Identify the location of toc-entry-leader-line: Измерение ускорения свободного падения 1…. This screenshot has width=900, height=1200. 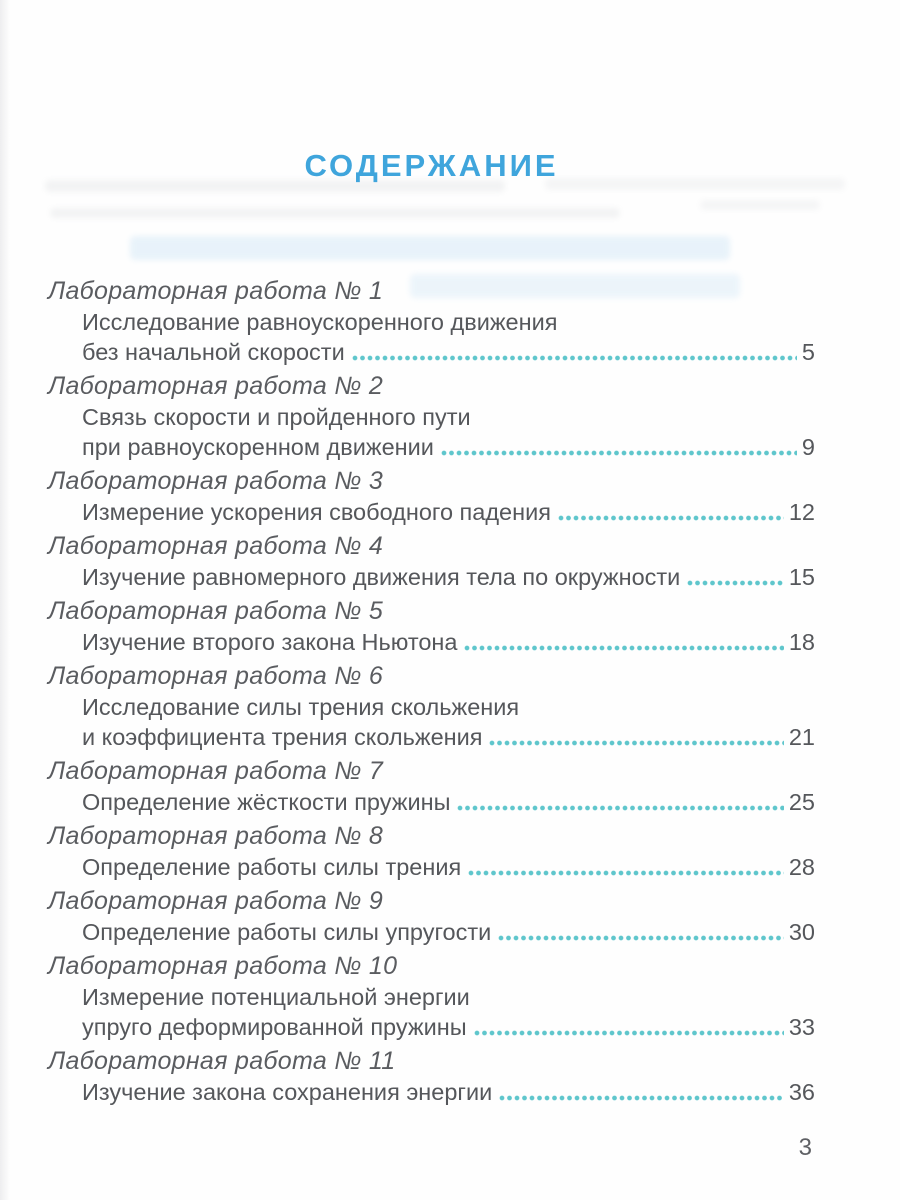
(431, 512).